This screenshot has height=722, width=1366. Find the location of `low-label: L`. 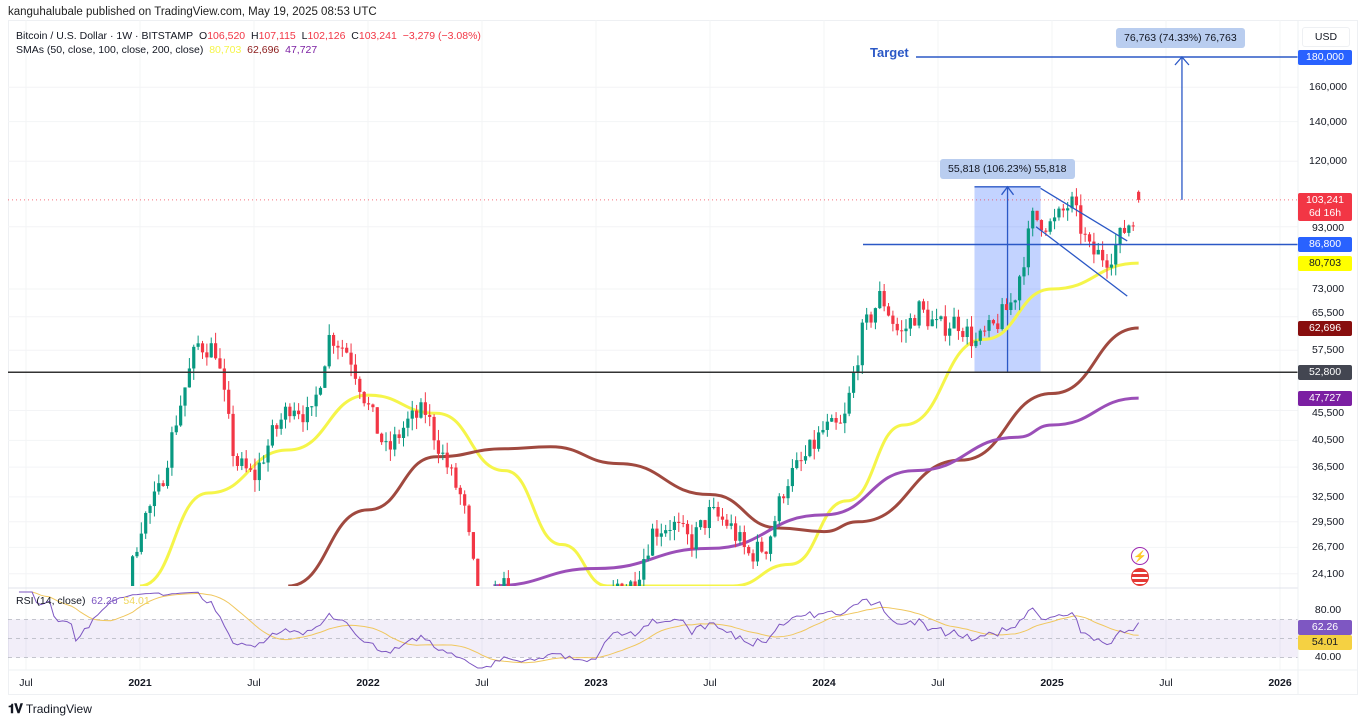

low-label: L is located at coordinates (304, 36).